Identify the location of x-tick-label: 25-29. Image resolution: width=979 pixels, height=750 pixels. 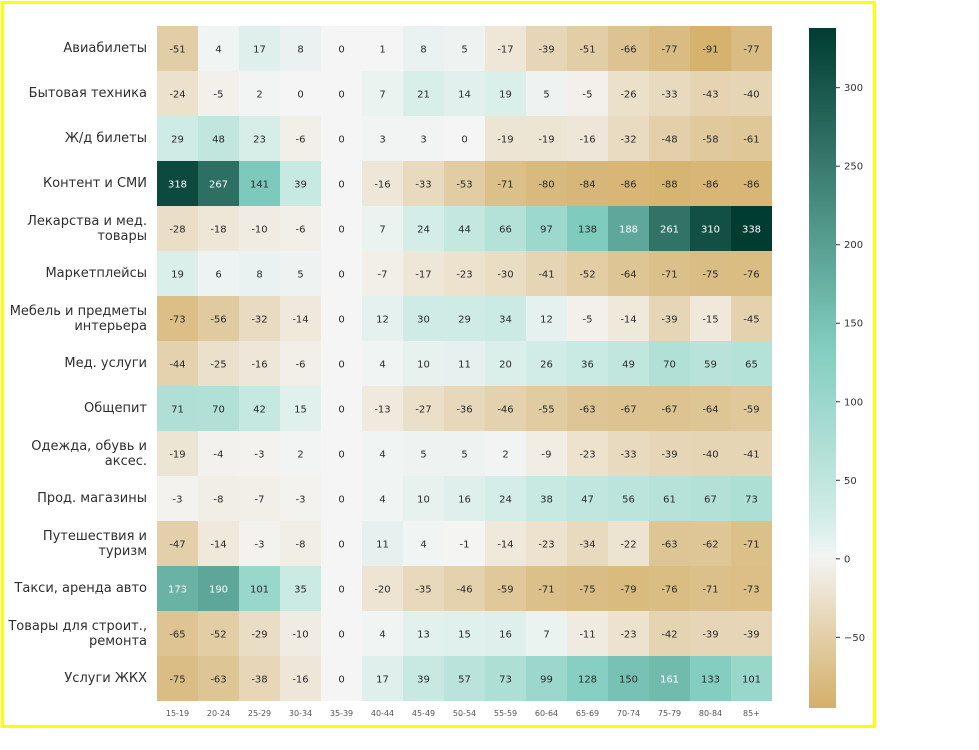
(259, 713).